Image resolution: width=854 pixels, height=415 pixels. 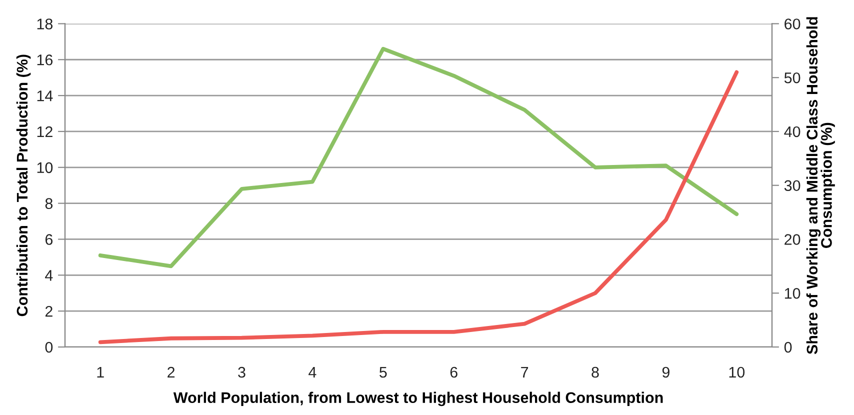 What do you see at coordinates (792, 132) in the screenshot?
I see `y2-tick-label: 40` at bounding box center [792, 132].